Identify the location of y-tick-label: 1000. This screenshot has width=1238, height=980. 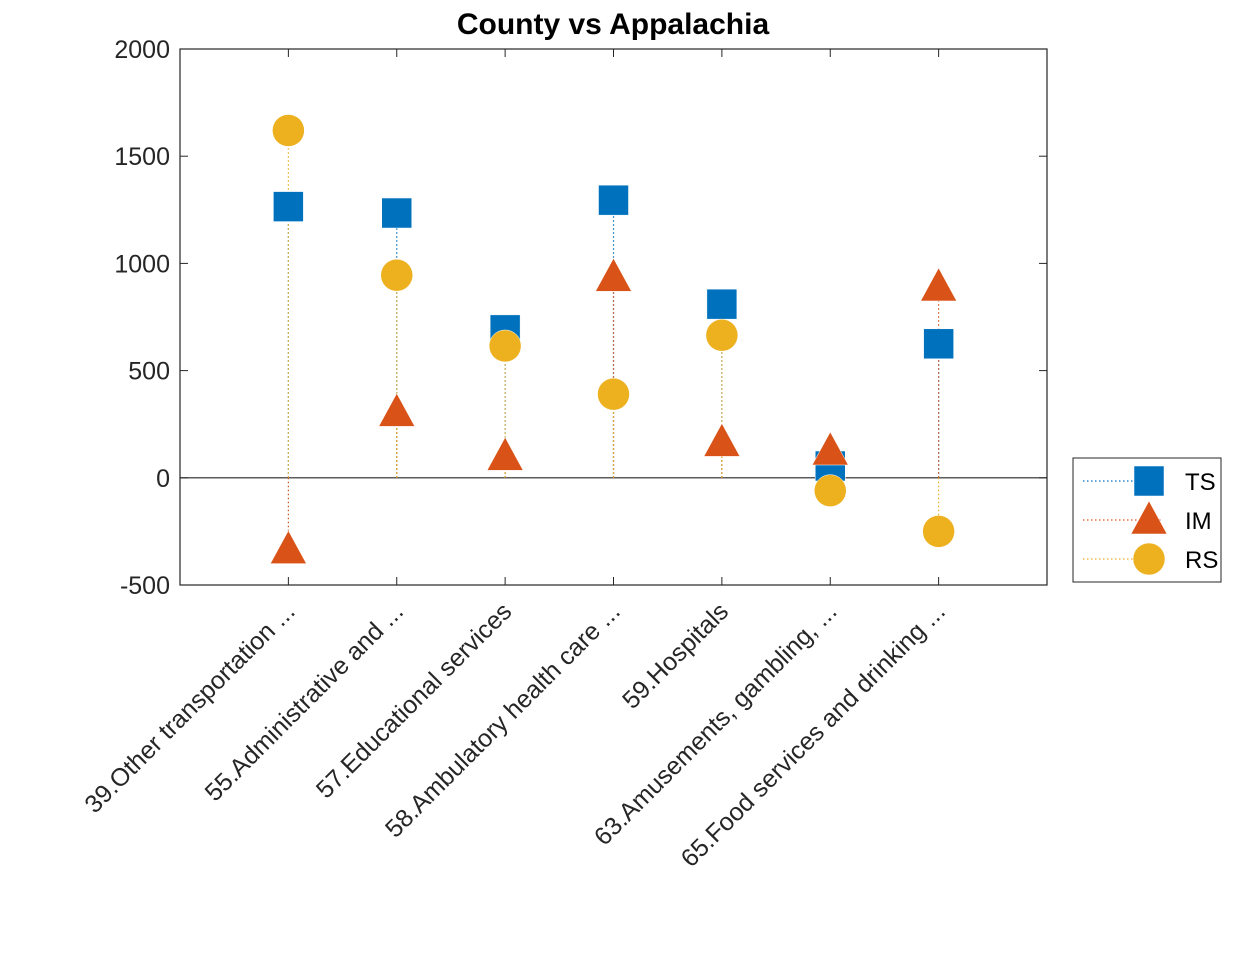
(142, 264).